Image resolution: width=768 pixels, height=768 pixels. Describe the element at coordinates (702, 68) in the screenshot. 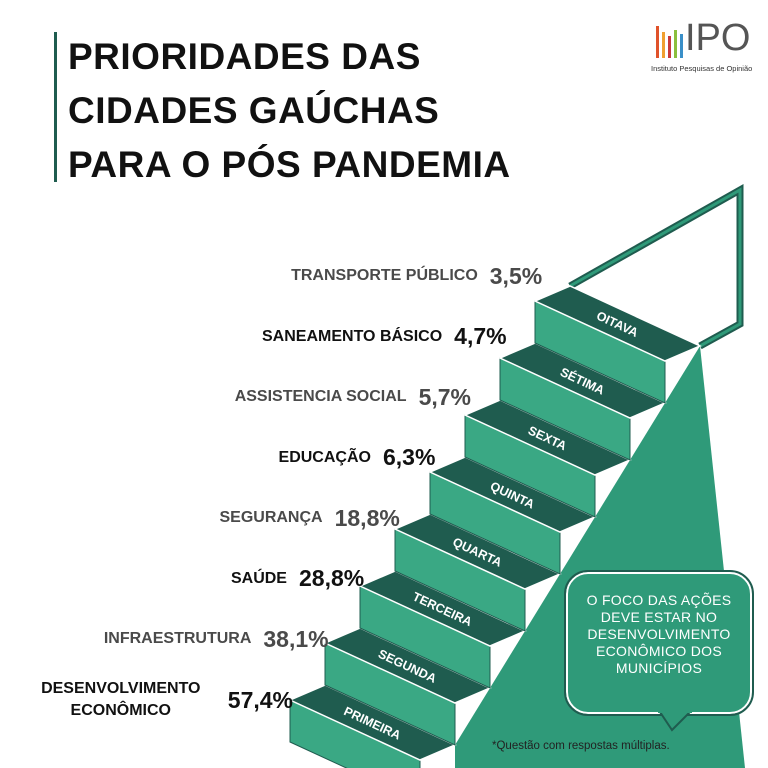

I see `logo-subtitle: Instituto Pesquisas de Opinião` at that location.